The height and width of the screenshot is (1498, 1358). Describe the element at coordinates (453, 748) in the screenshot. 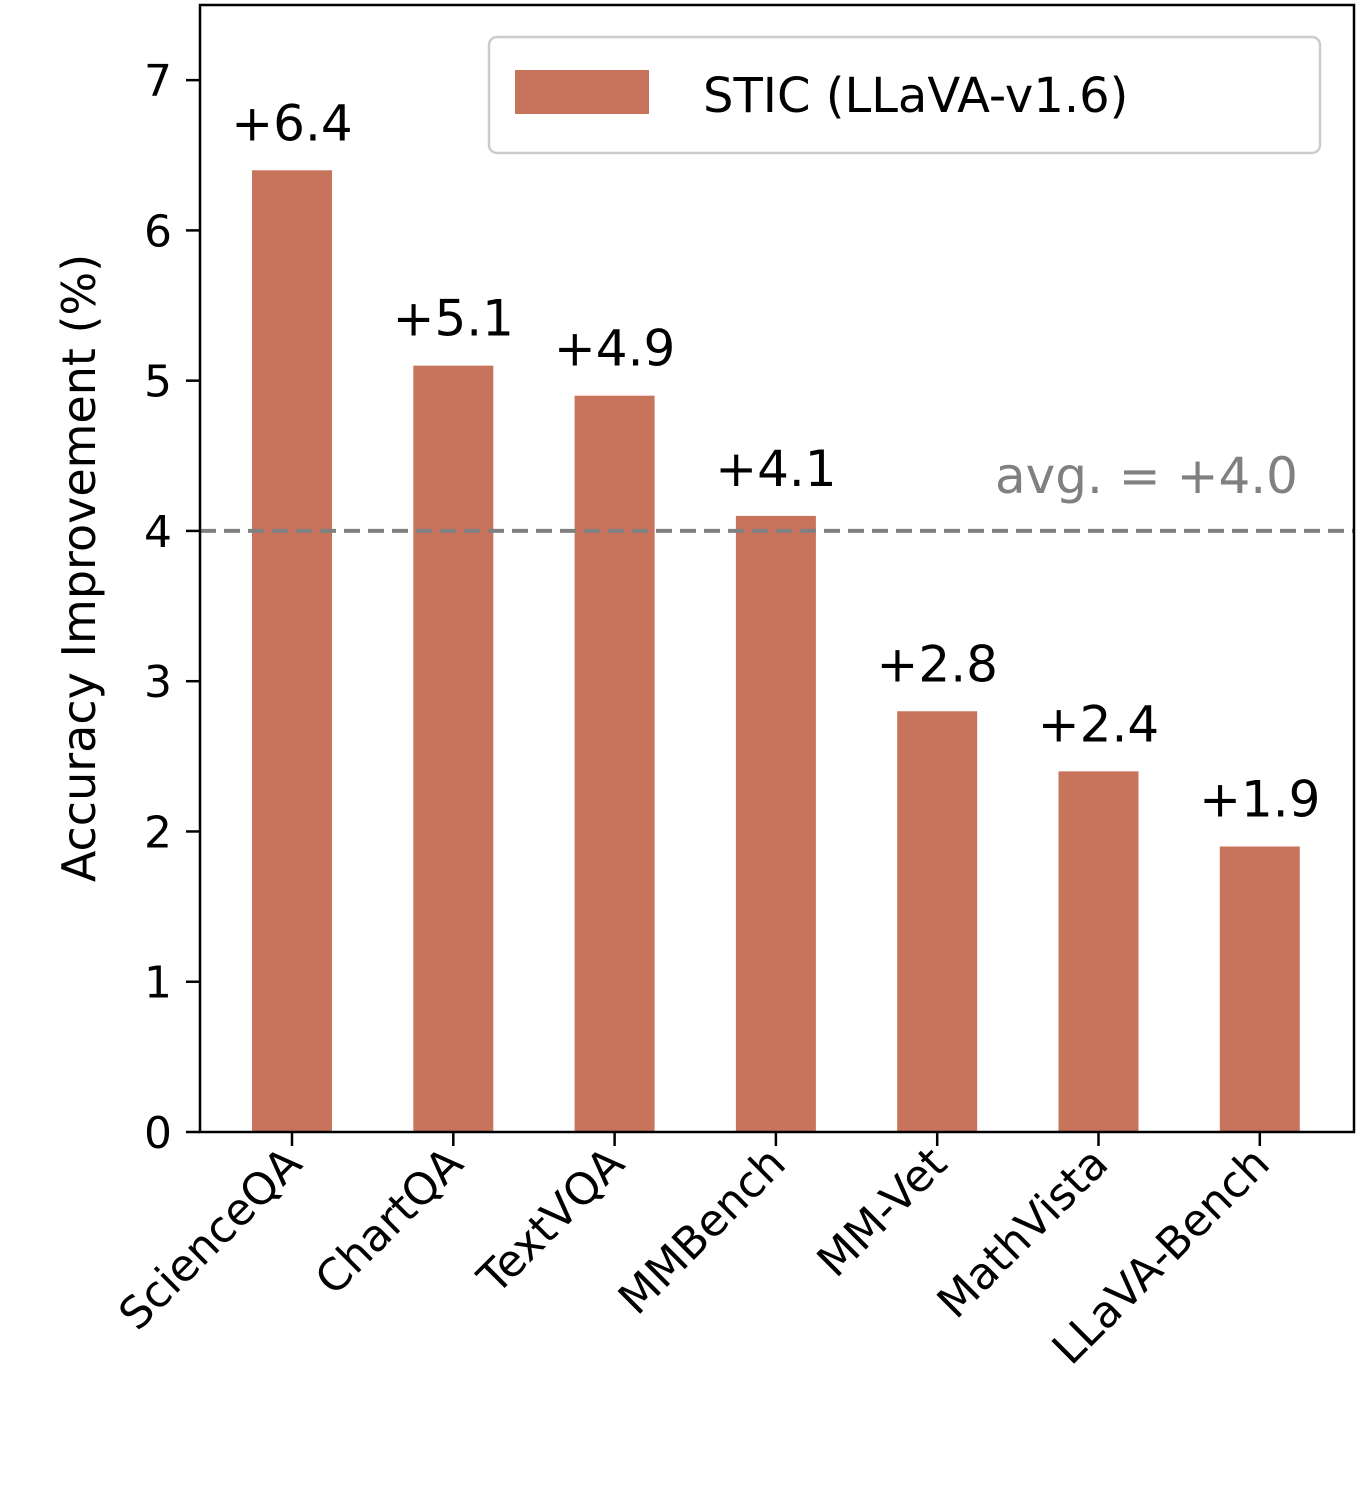

I see `bar-chartqa` at that location.